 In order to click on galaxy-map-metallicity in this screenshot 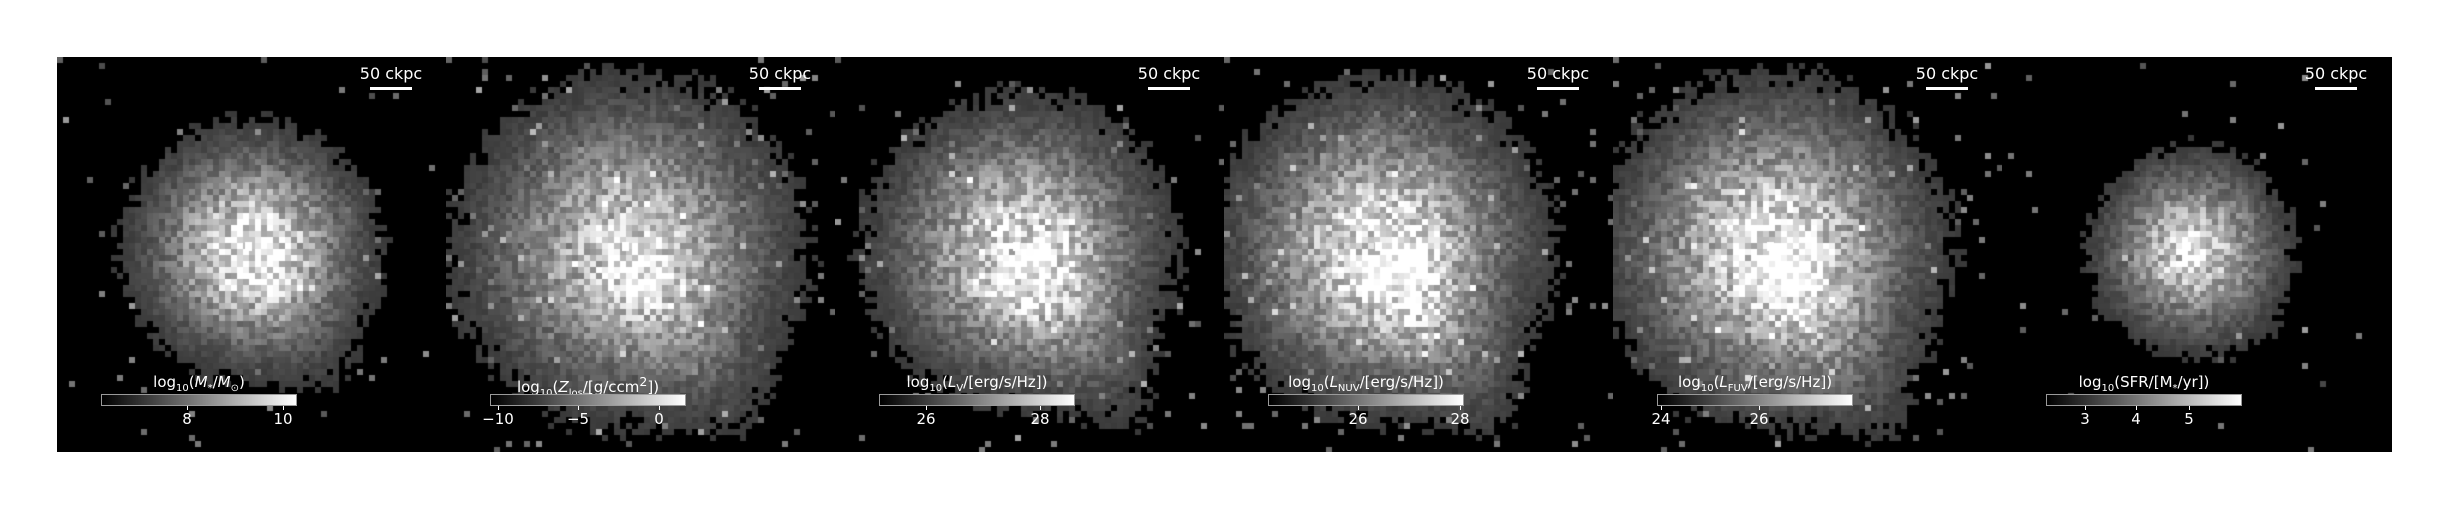, I will do `click(640, 254)`.